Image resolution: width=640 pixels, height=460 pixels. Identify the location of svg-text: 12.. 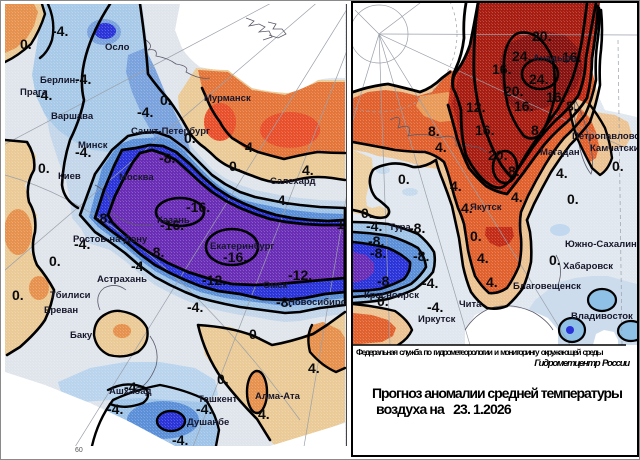
(475, 107).